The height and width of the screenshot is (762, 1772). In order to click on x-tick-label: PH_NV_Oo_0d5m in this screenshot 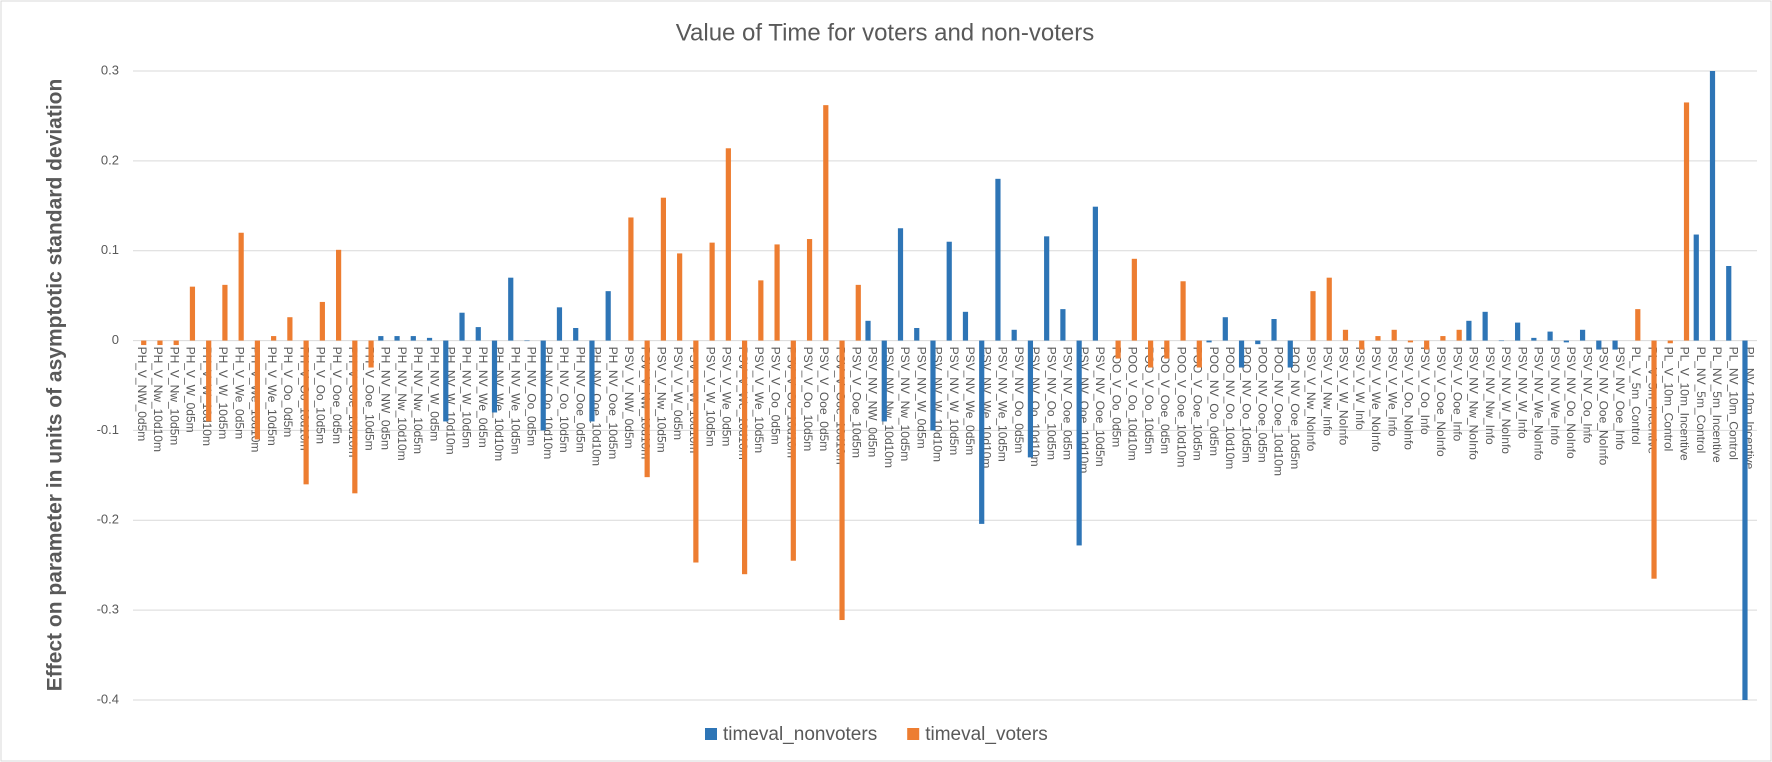, I will do `click(532, 396)`.